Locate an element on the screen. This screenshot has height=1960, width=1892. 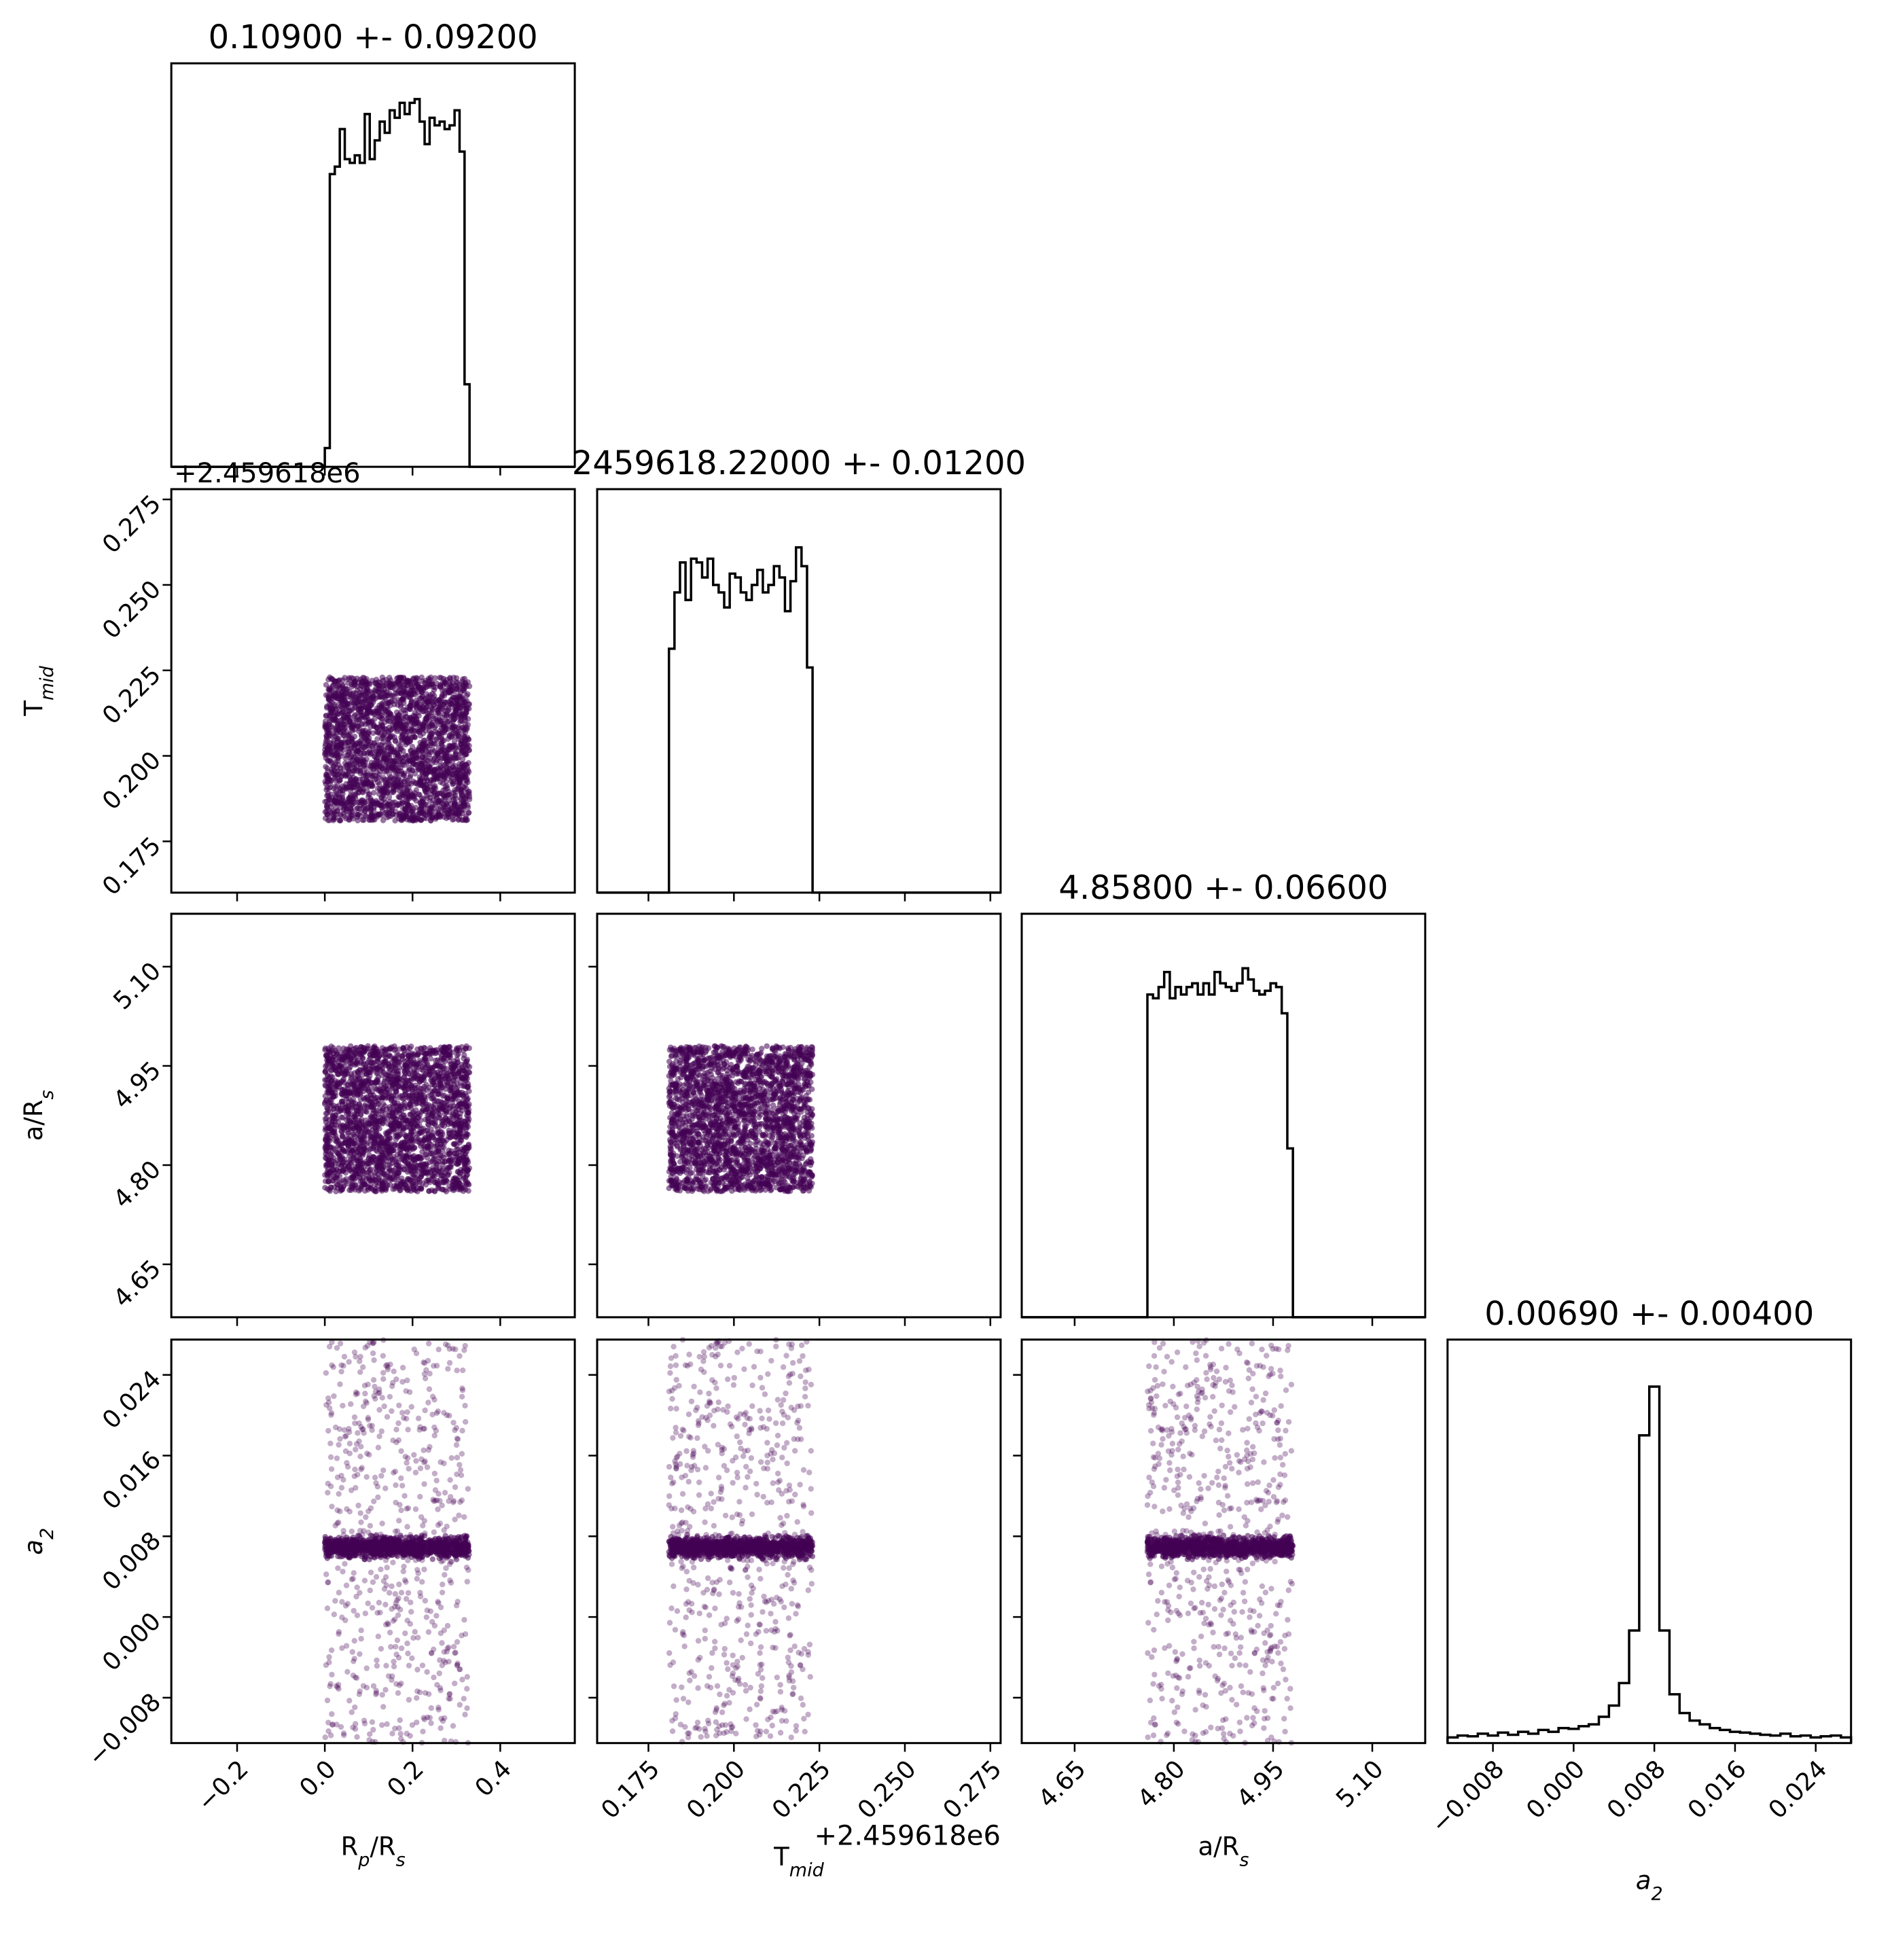
title-rp: 0.10900 +- 0.09200 is located at coordinates (374, 37).